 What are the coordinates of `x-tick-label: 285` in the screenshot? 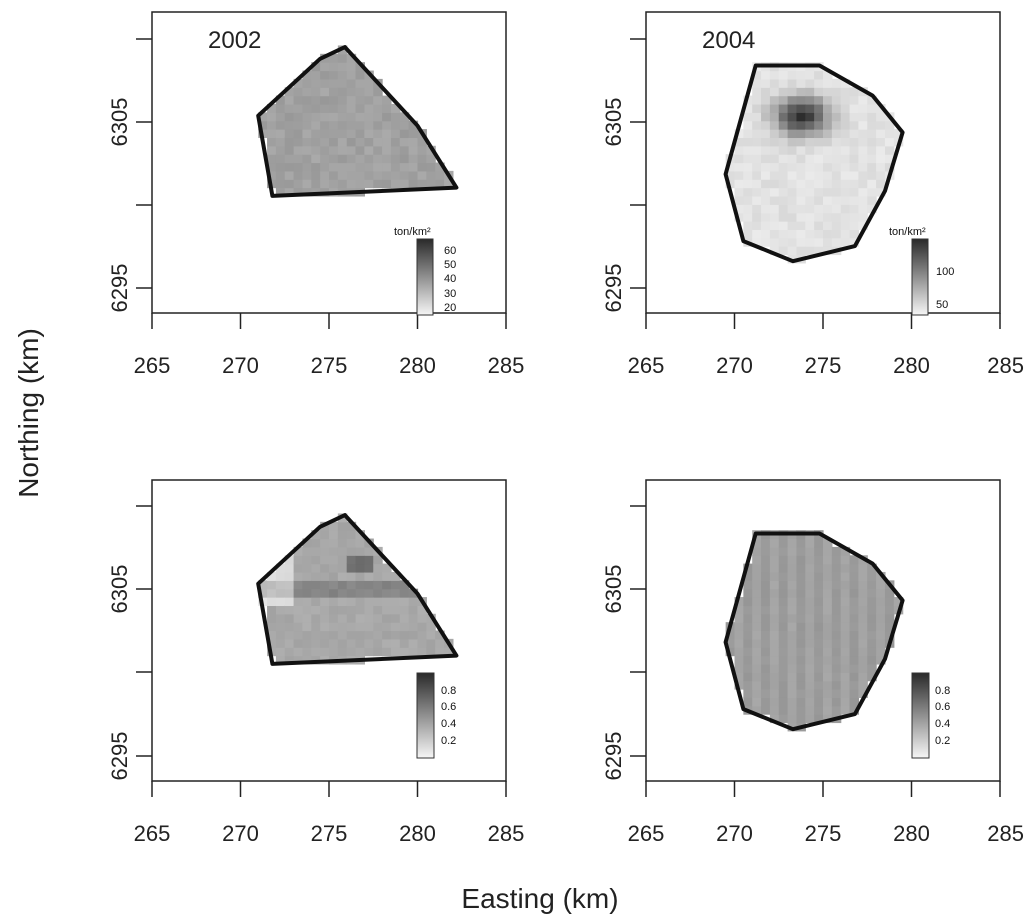 It's located at (506, 365).